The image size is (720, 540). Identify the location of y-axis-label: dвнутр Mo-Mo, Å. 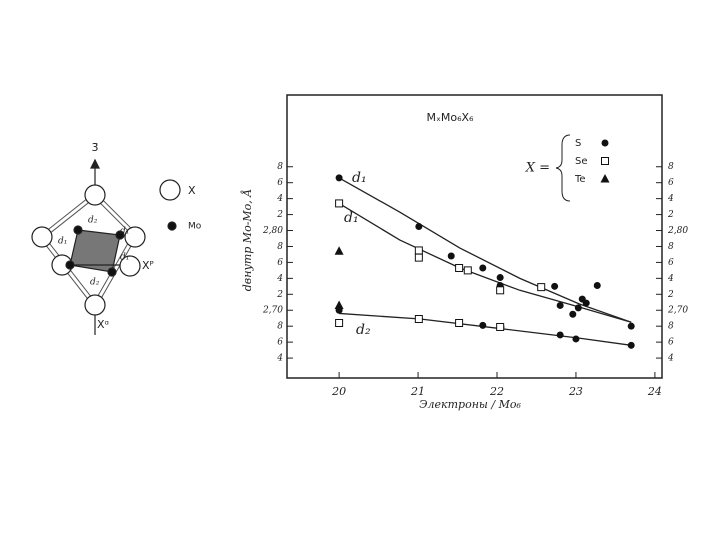
(247, 240).